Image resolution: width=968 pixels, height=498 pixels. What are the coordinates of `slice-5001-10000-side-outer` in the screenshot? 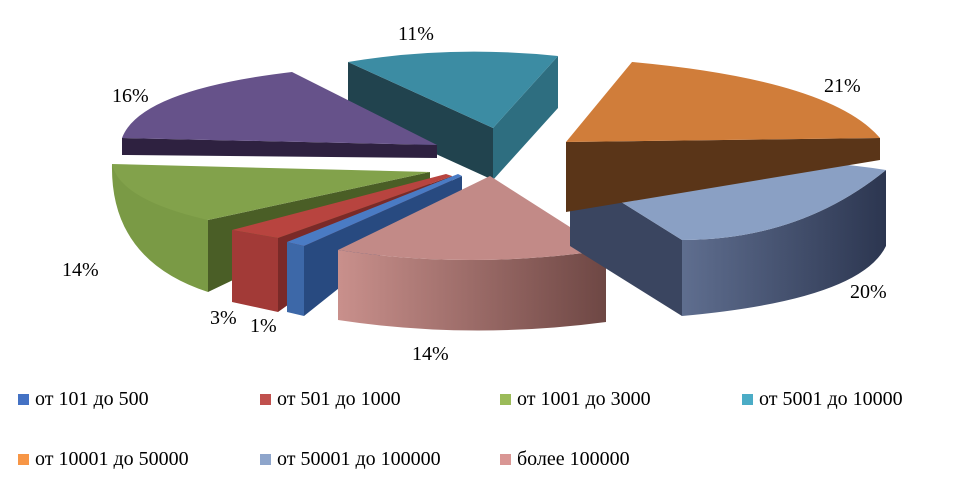 It's located at (525, 118).